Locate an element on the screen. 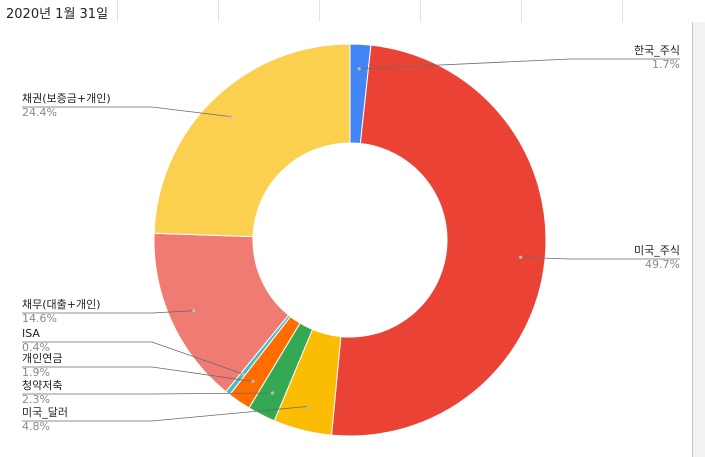 This screenshot has height=457, width=705. slice-label-한국-주식: 한국_주식 is located at coordinates (657, 50).